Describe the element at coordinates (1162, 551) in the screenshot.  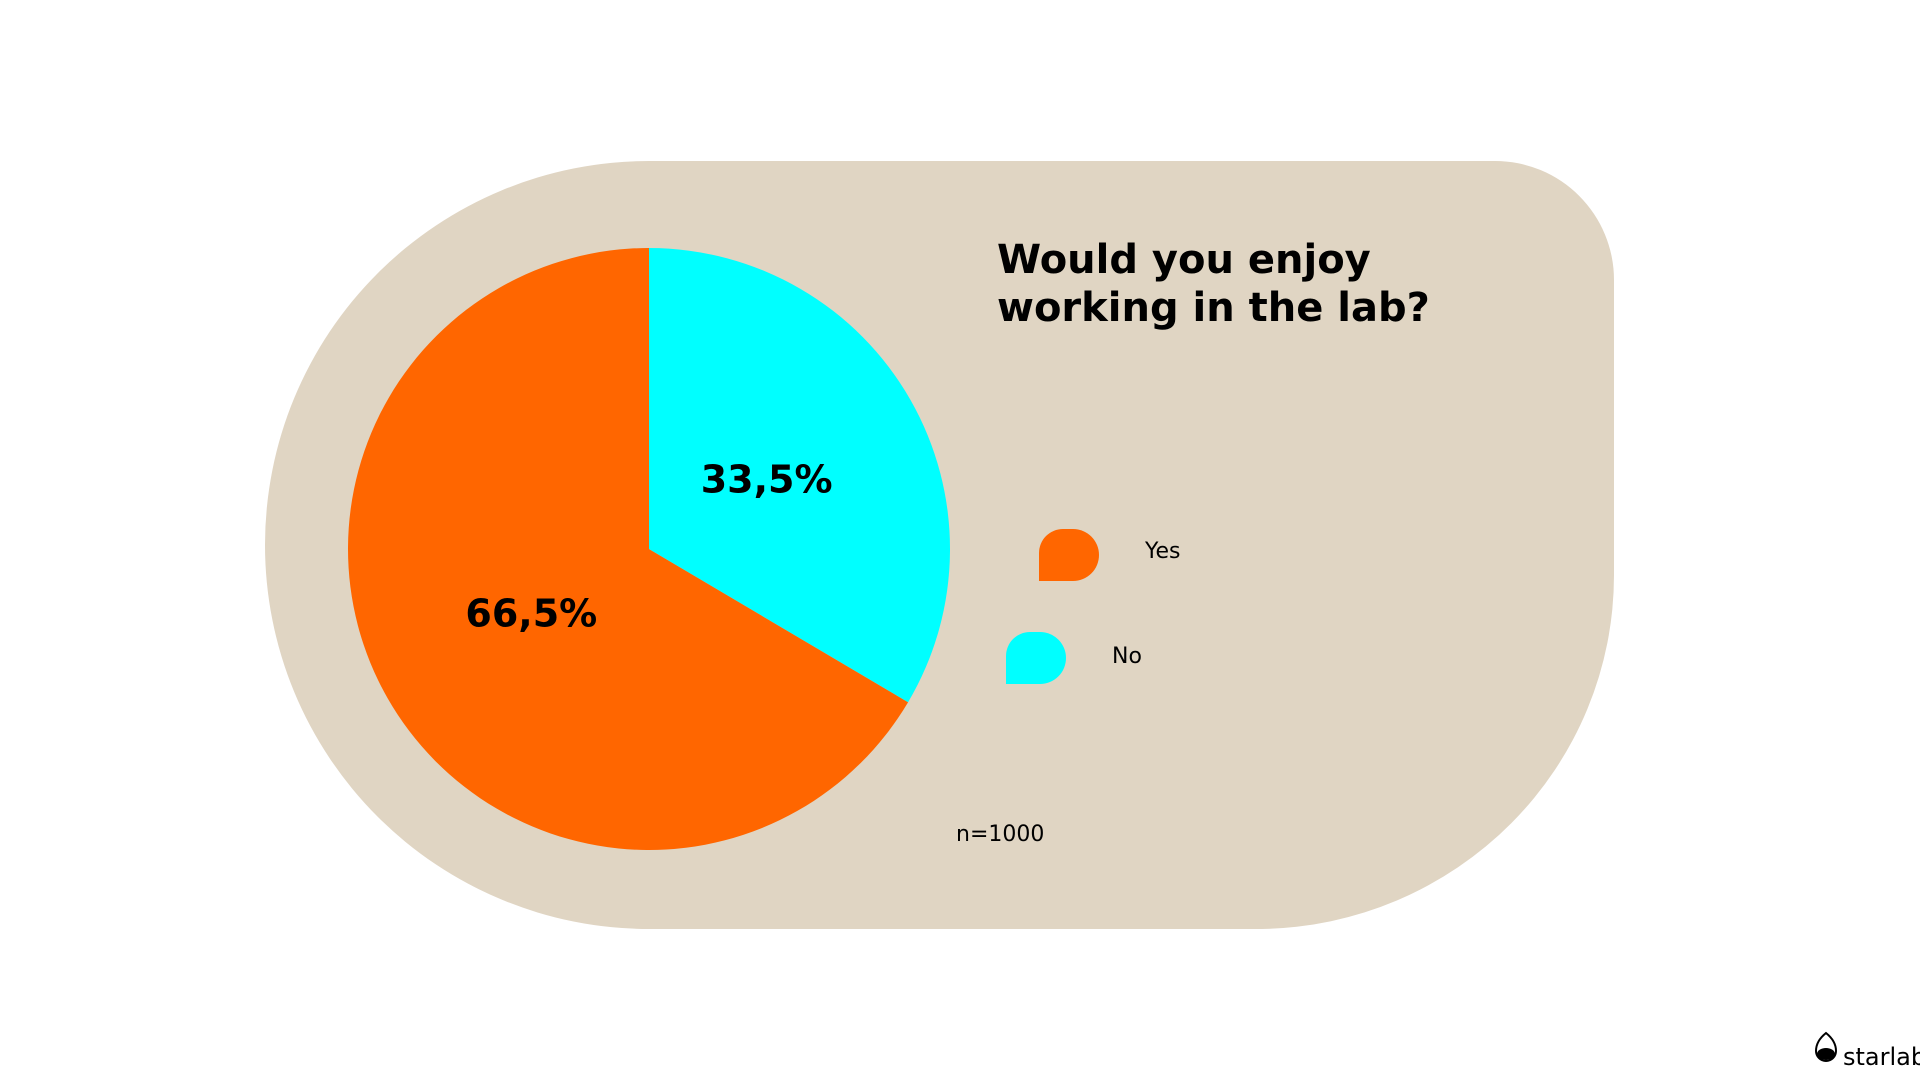
I see `legend-label: Yes` at that location.